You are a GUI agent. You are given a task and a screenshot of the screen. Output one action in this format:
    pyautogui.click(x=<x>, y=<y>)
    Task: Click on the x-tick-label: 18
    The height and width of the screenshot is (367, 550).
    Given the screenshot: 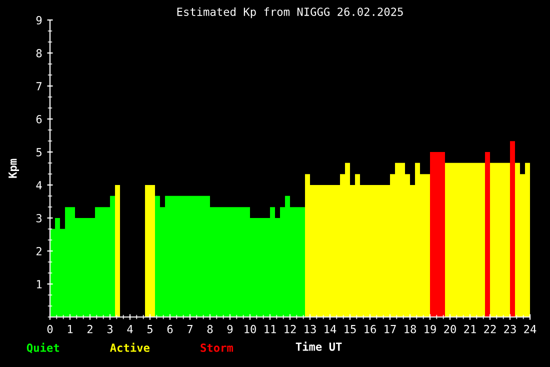 What is the action you would take?
    pyautogui.click(x=410, y=329)
    